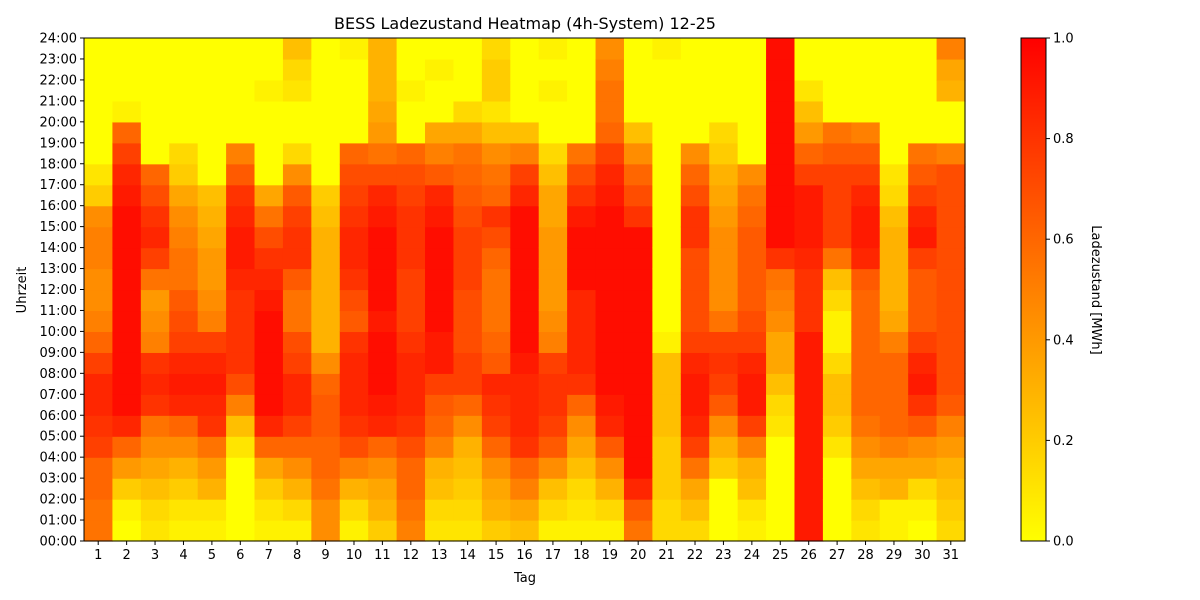 This screenshot has height=600, width=1200. I want to click on y-tick-label: 03:00, so click(58, 479).